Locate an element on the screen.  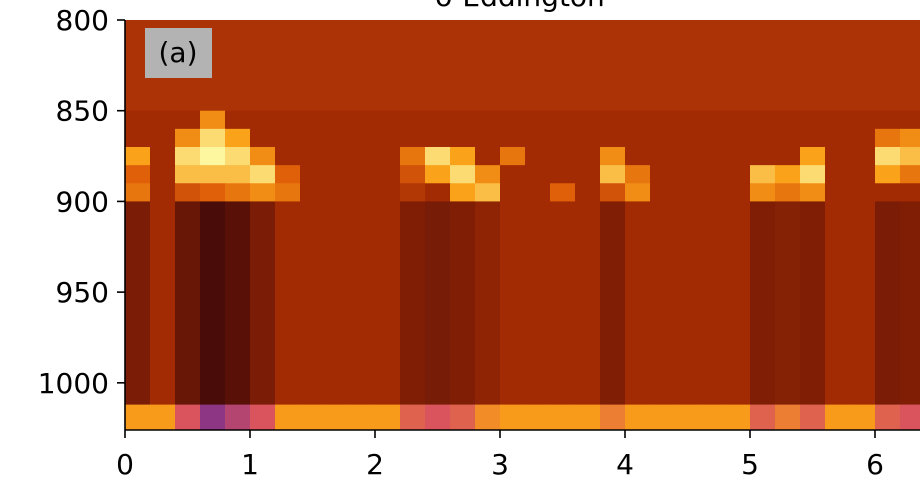
chart-title: δ-Eddington is located at coordinates (520, 6).